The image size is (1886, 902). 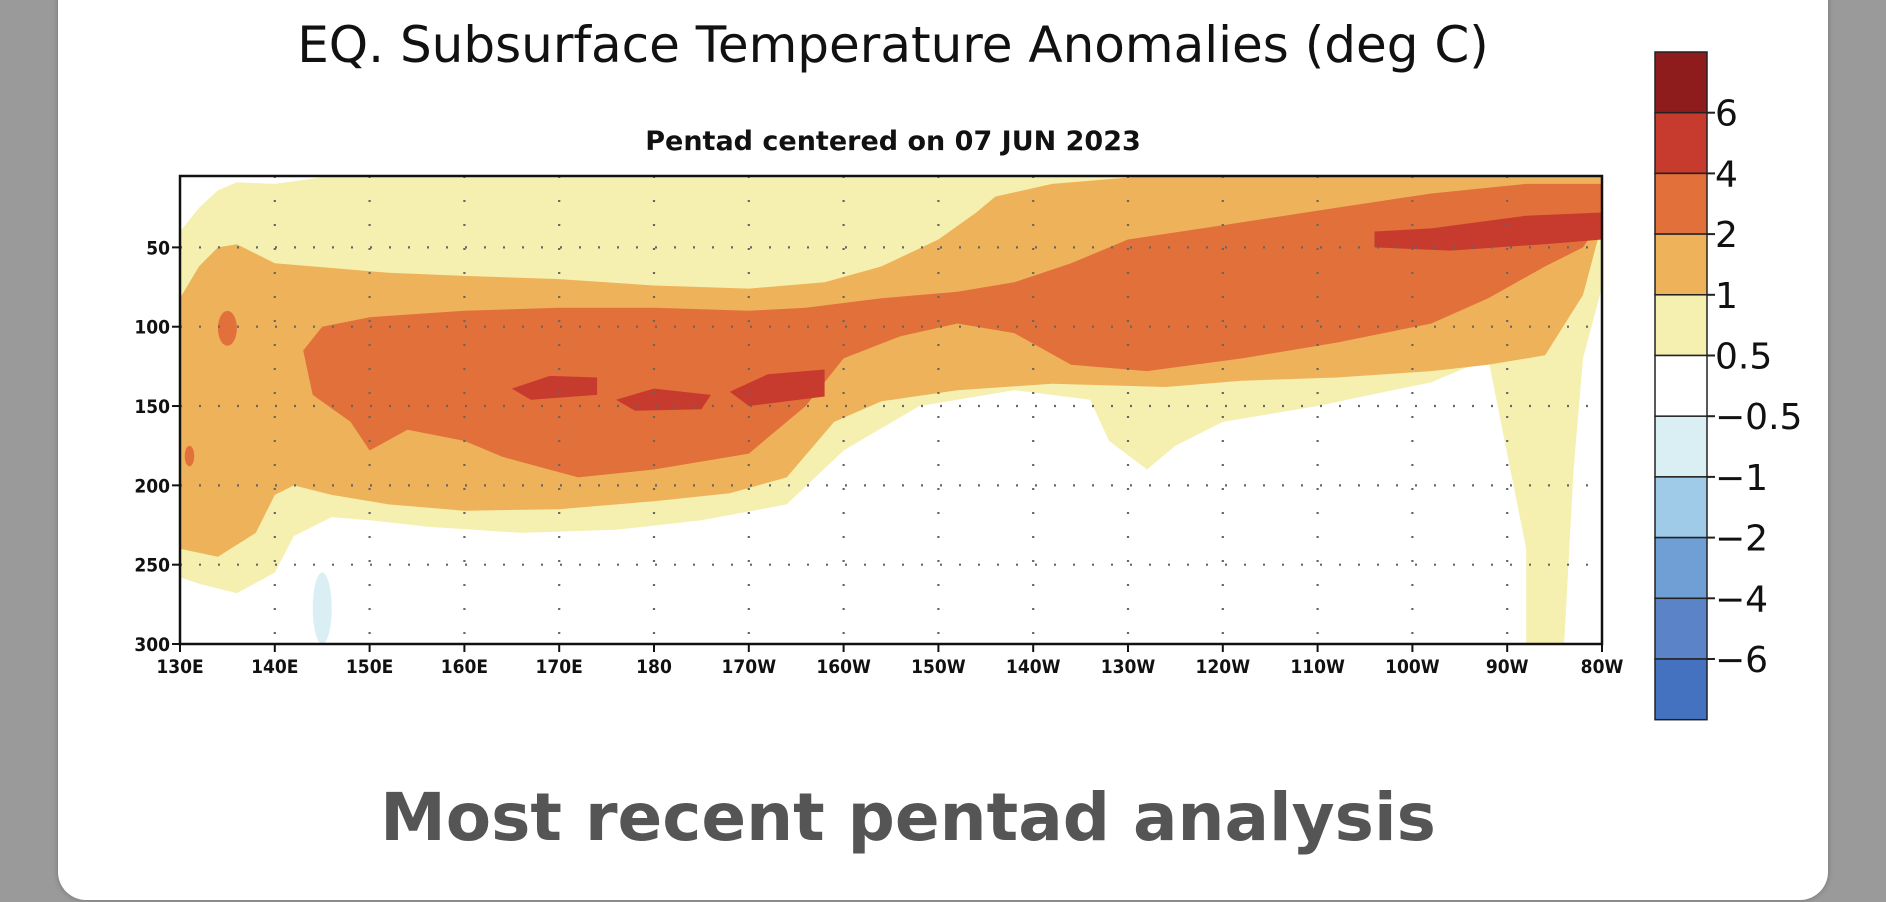 What do you see at coordinates (152, 566) in the screenshot?
I see `y-tick-label: 250` at bounding box center [152, 566].